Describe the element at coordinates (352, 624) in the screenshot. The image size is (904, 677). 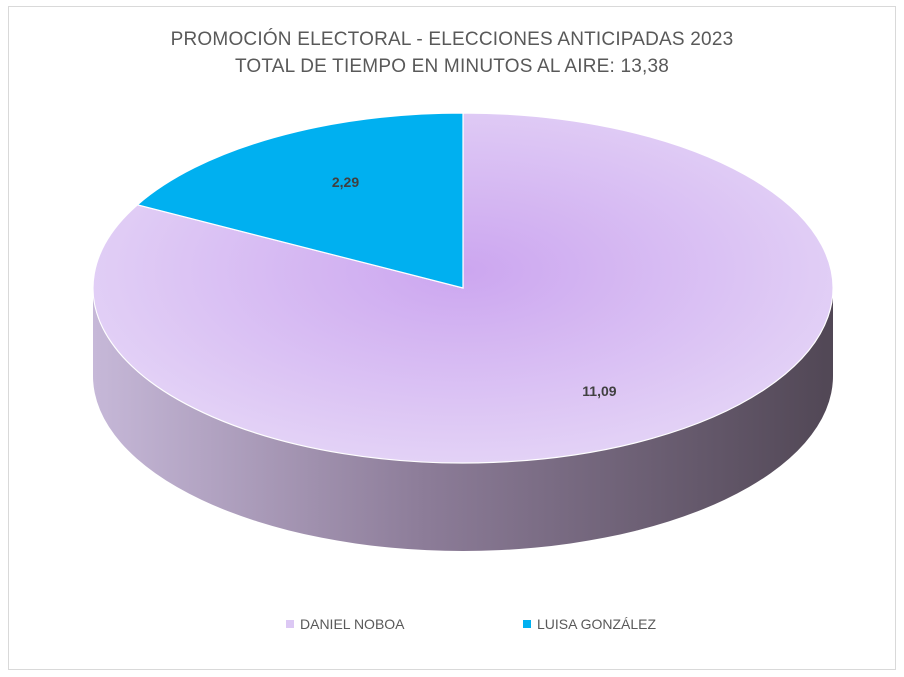
I see `legend-label: DANIEL NOBOA` at that location.